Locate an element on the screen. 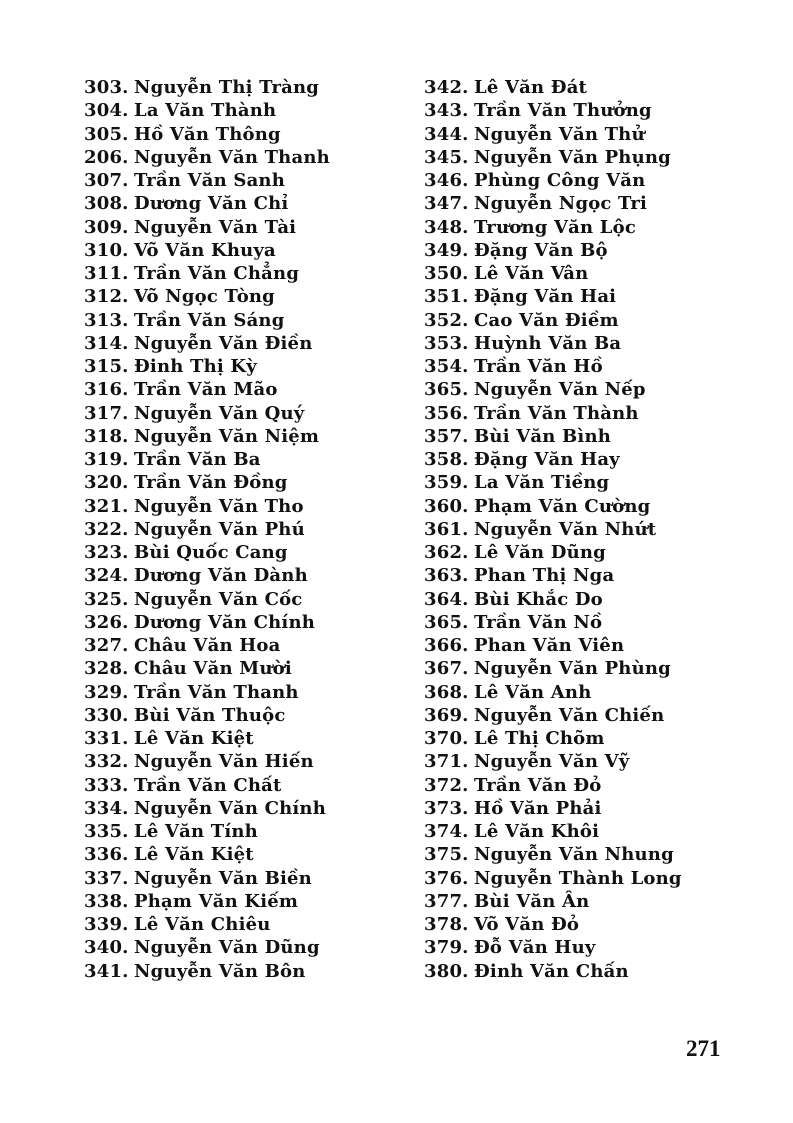 This screenshot has height=1123, width=793. entry-name: Lê Văn Tính is located at coordinates (196, 831).